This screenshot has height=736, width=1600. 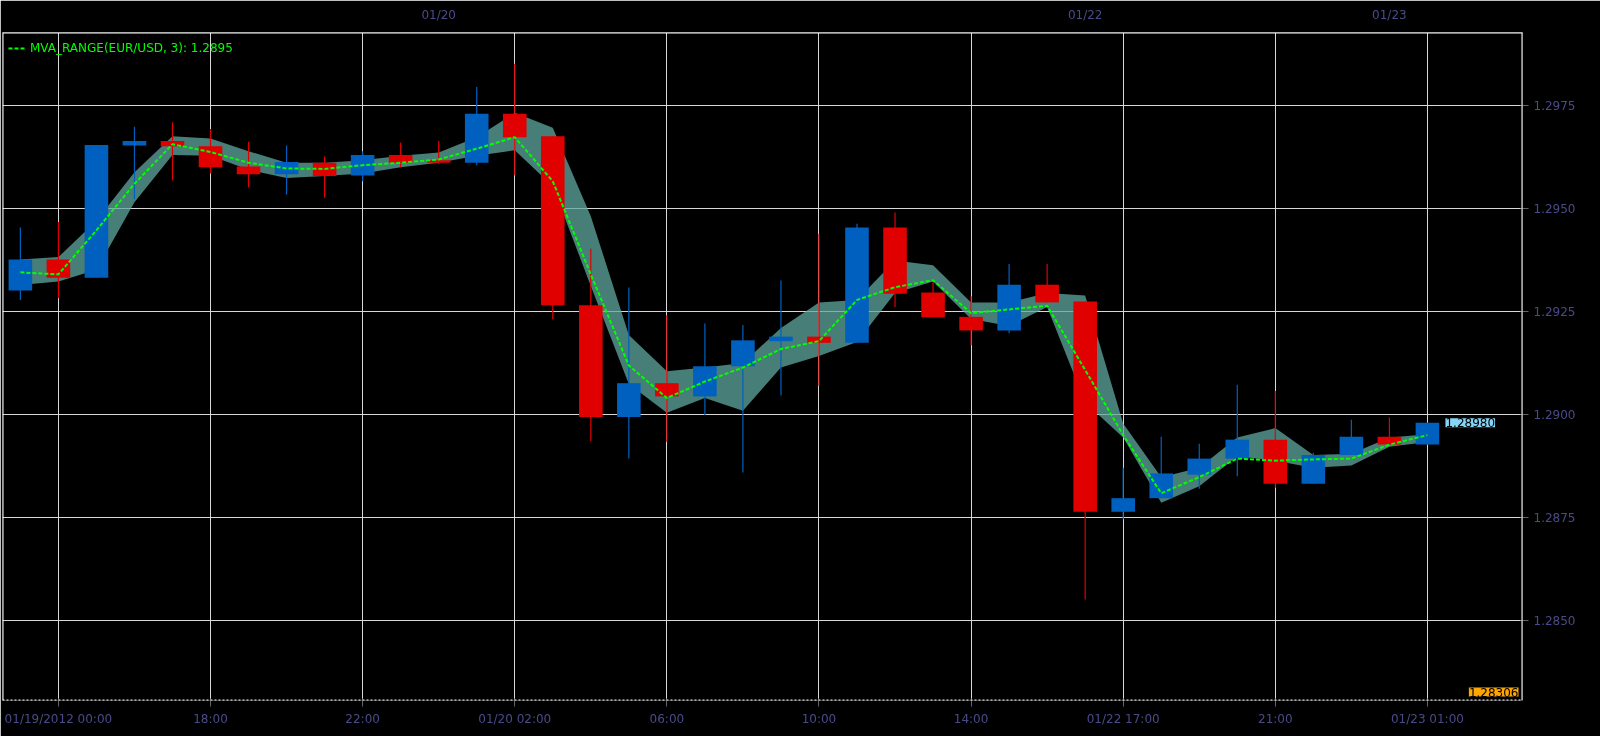 I want to click on x-tick-label: 18:00, so click(x=210, y=718).